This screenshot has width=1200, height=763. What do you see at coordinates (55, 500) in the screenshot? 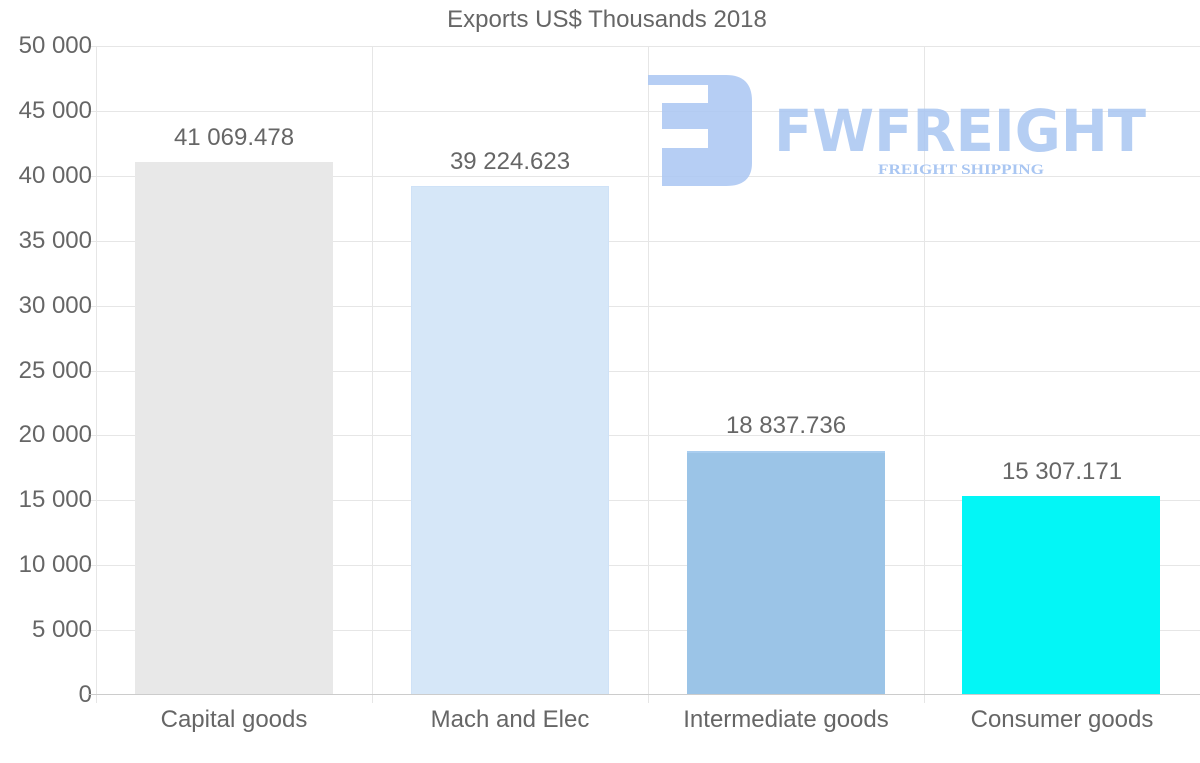
I see `y-tick-label: 15 000` at bounding box center [55, 500].